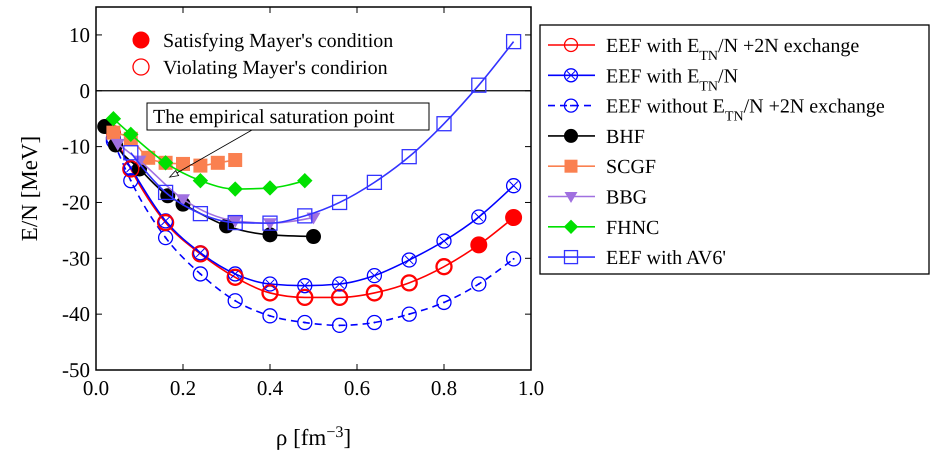 This screenshot has height=453, width=932. What do you see at coordinates (76, 146) in the screenshot?
I see `y-tick-label: -10` at bounding box center [76, 146].